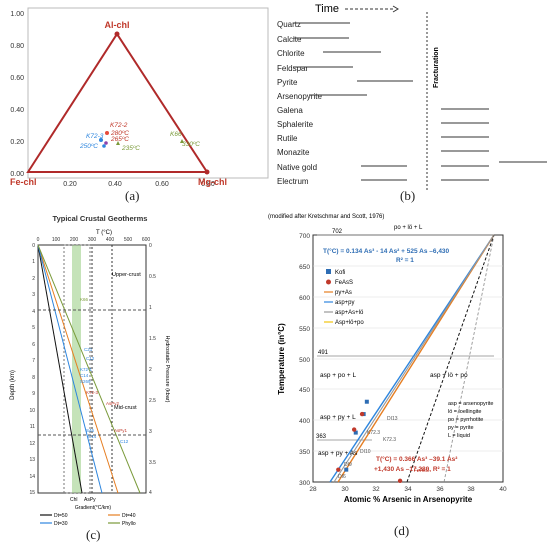 The image size is (550, 546). What do you see at coordinates (32, 427) in the screenshot?
I see `depth-tick: 11` at bounding box center [32, 427].